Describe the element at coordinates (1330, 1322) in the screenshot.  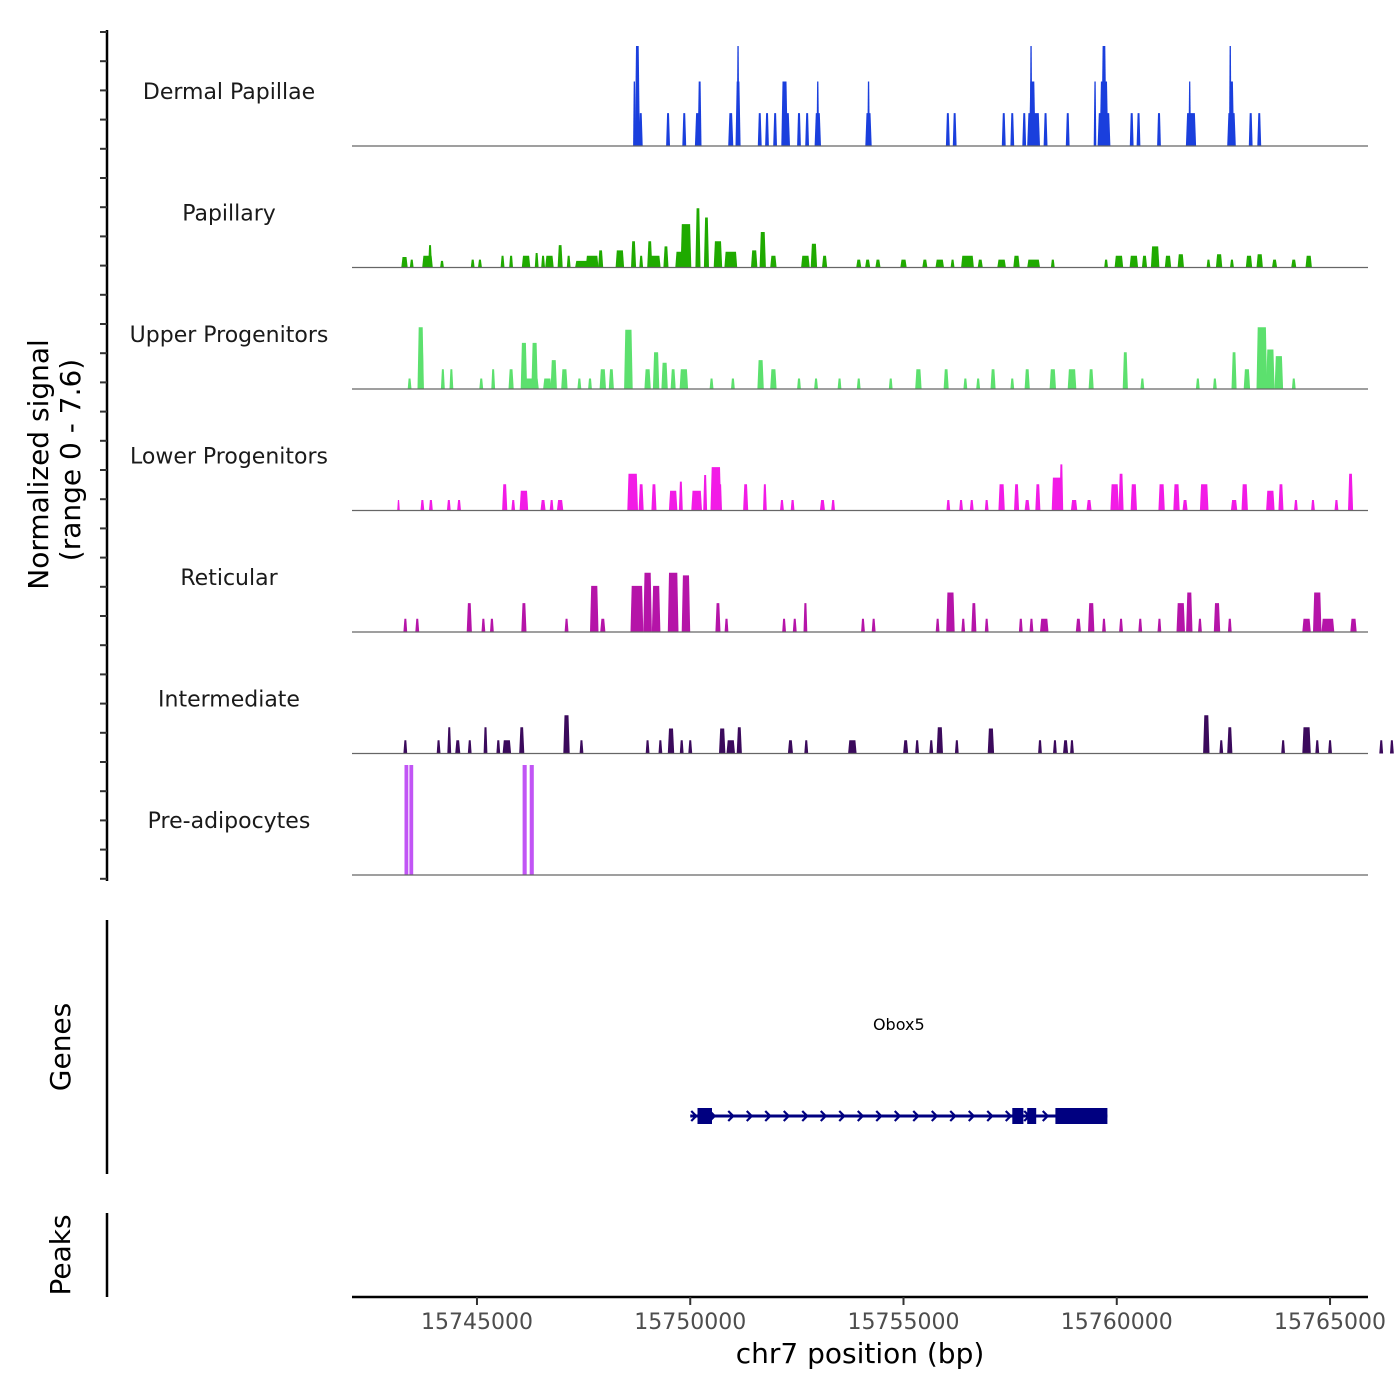
I see `x-tick-label: 15765000` at that location.